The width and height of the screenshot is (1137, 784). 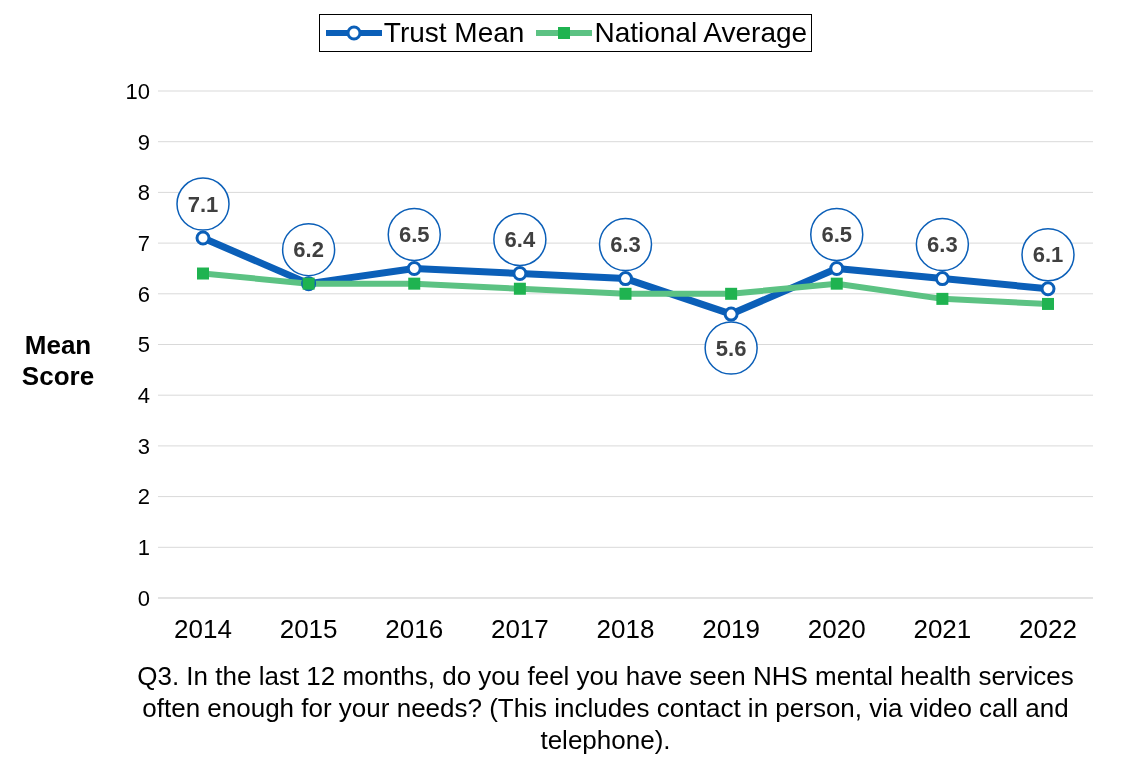 What do you see at coordinates (308, 629) in the screenshot?
I see `x-tick-label: 2015` at bounding box center [308, 629].